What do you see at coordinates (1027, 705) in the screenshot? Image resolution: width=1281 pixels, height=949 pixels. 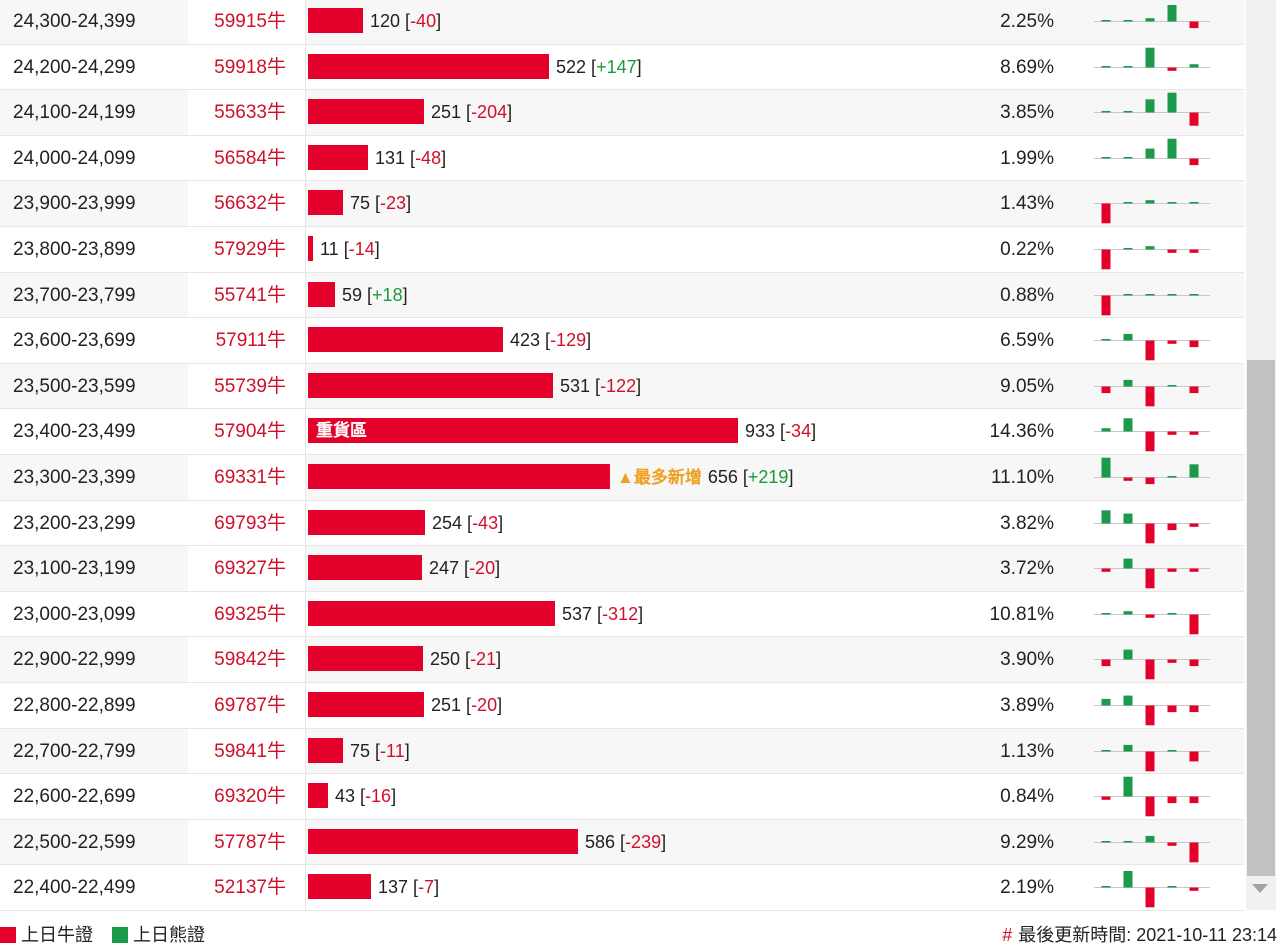 I see `percentage: 3.89%` at bounding box center [1027, 705].